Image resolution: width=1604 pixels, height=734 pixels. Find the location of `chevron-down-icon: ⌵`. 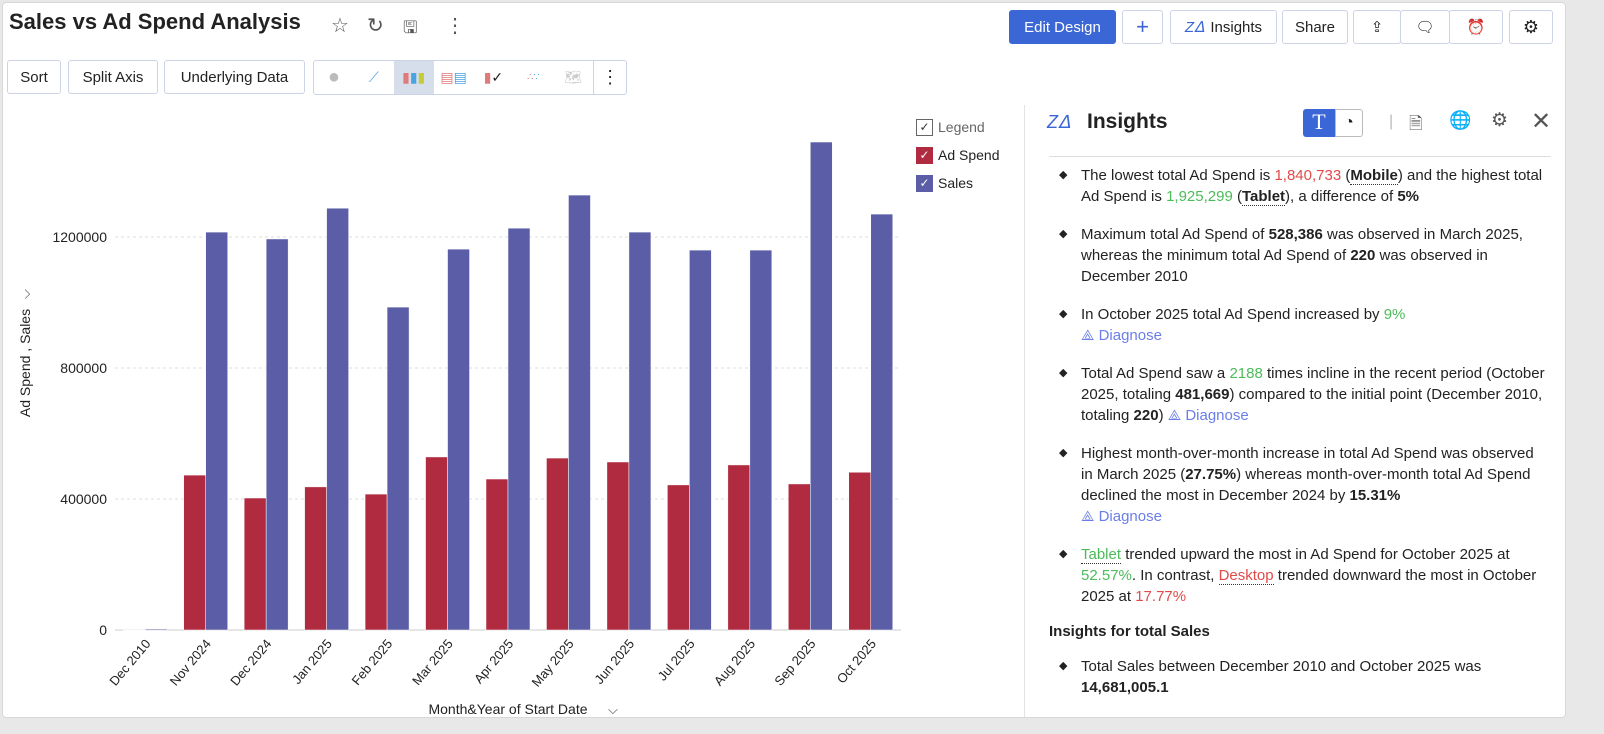

chevron-down-icon: ⌵ is located at coordinates (25, 294).